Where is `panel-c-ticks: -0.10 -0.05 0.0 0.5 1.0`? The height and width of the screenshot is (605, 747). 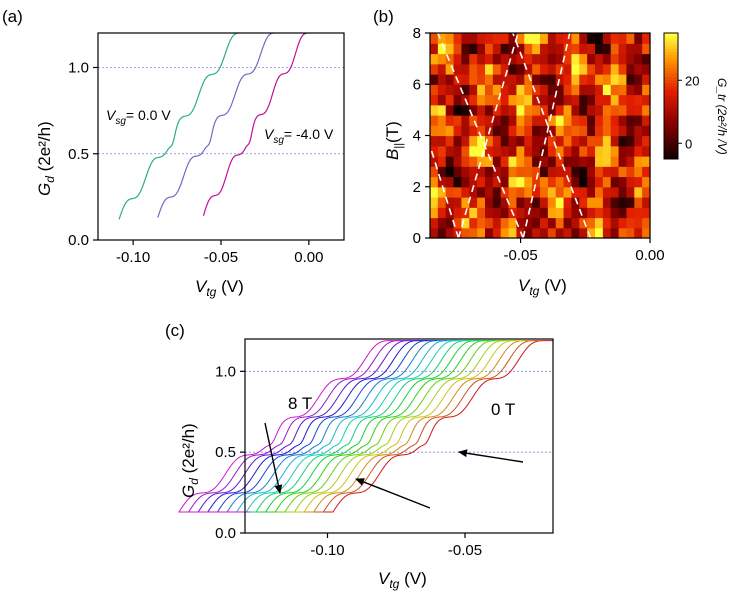 panel-c-ticks: -0.10 -0.05 0.0 0.5 1.0 is located at coordinates (348, 461).